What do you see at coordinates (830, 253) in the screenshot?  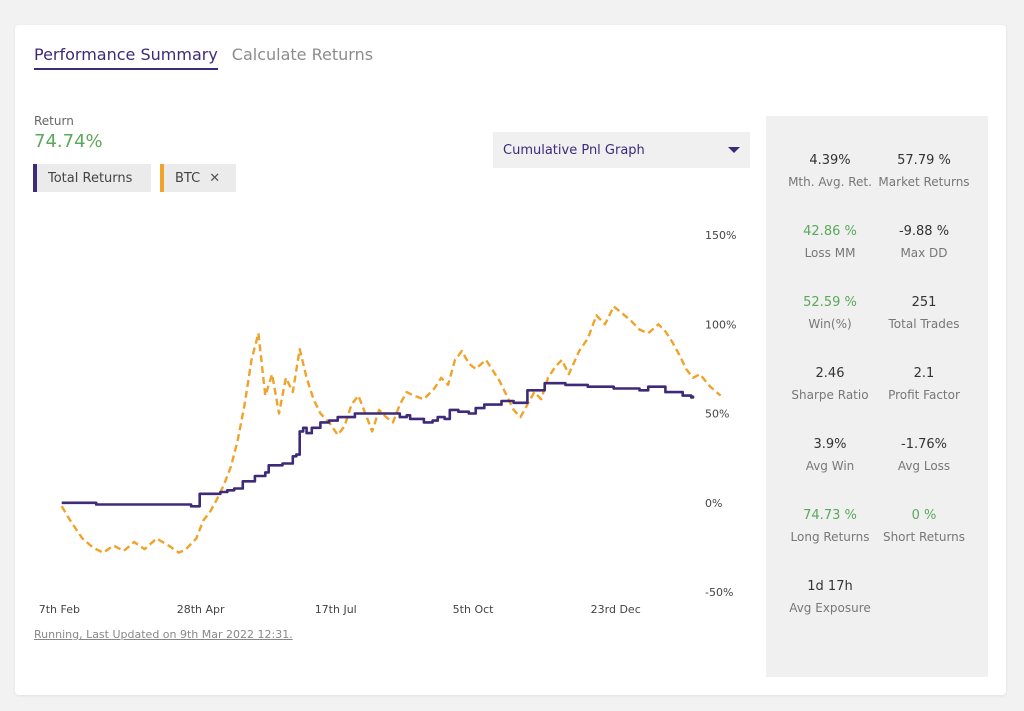 I see `stat-label: Loss MM` at bounding box center [830, 253].